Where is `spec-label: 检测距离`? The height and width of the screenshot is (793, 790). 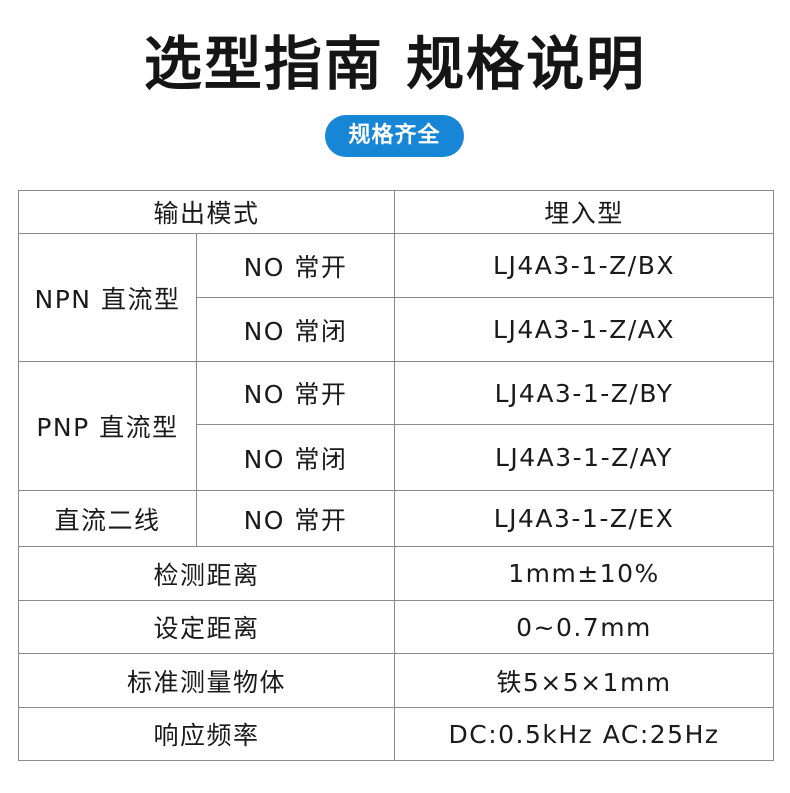
spec-label: 检测距离 is located at coordinates (206, 573).